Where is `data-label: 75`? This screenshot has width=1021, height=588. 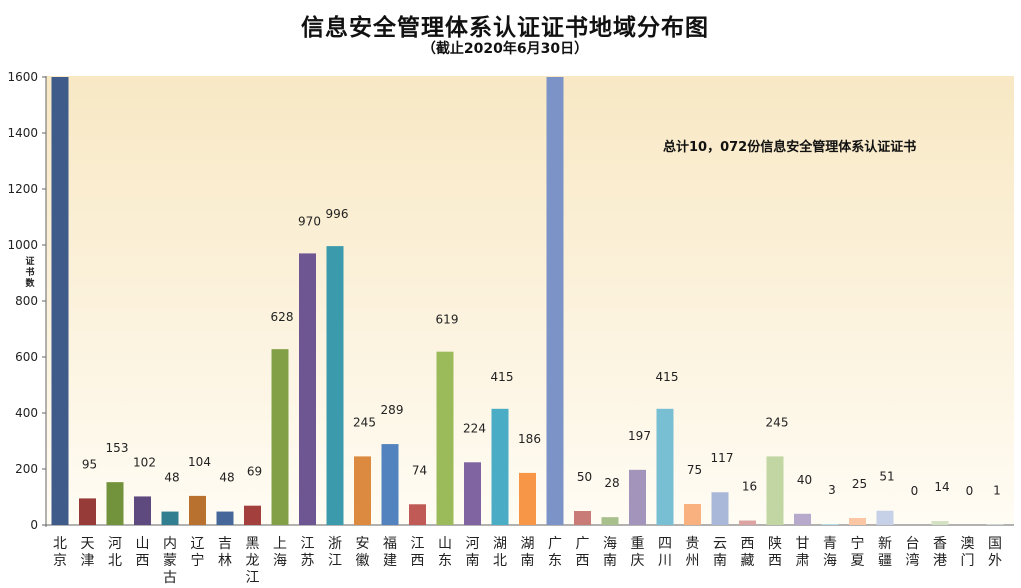 data-label: 75 is located at coordinates (694, 470).